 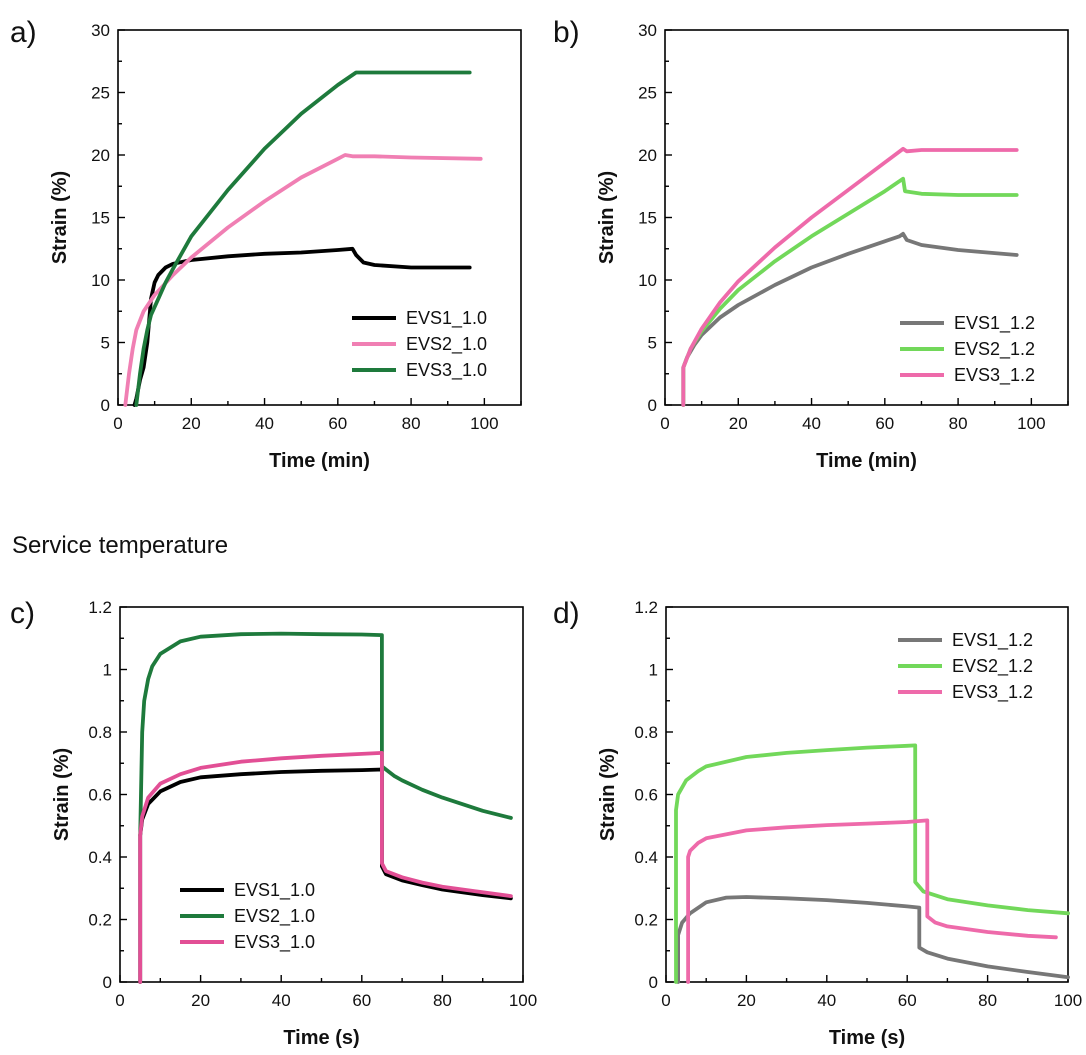 I want to click on plot-frame, so click(x=321, y=794).